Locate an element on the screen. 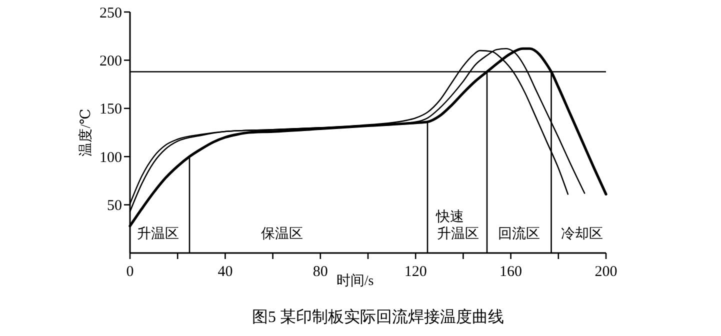 Image resolution: width=721 pixels, height=336 pixels. annotation: 回流区 is located at coordinates (519, 234).